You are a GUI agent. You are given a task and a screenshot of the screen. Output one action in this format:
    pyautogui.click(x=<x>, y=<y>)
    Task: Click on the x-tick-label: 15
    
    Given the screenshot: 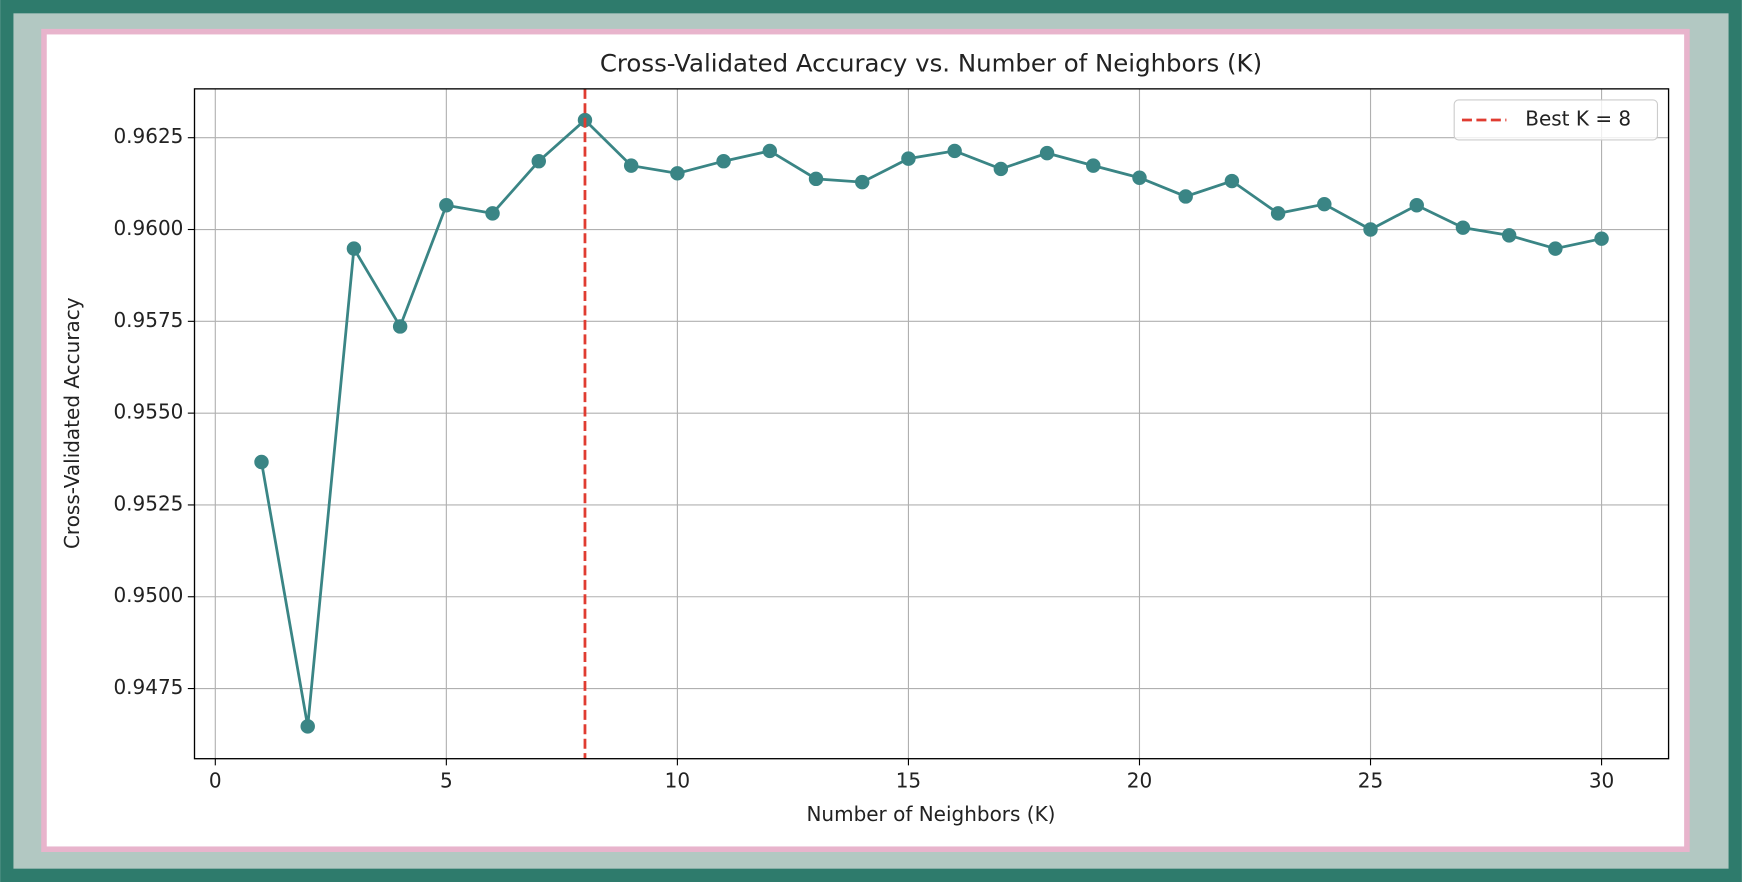 What is the action you would take?
    pyautogui.click(x=908, y=781)
    